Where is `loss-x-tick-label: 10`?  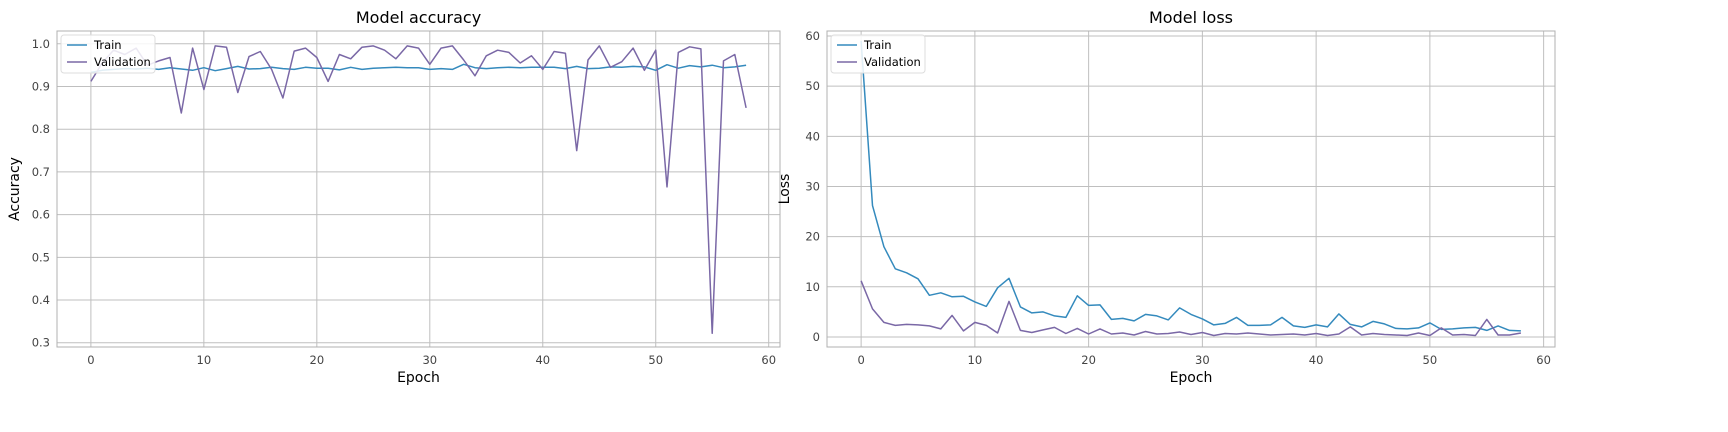 loss-x-tick-label: 10 is located at coordinates (975, 360).